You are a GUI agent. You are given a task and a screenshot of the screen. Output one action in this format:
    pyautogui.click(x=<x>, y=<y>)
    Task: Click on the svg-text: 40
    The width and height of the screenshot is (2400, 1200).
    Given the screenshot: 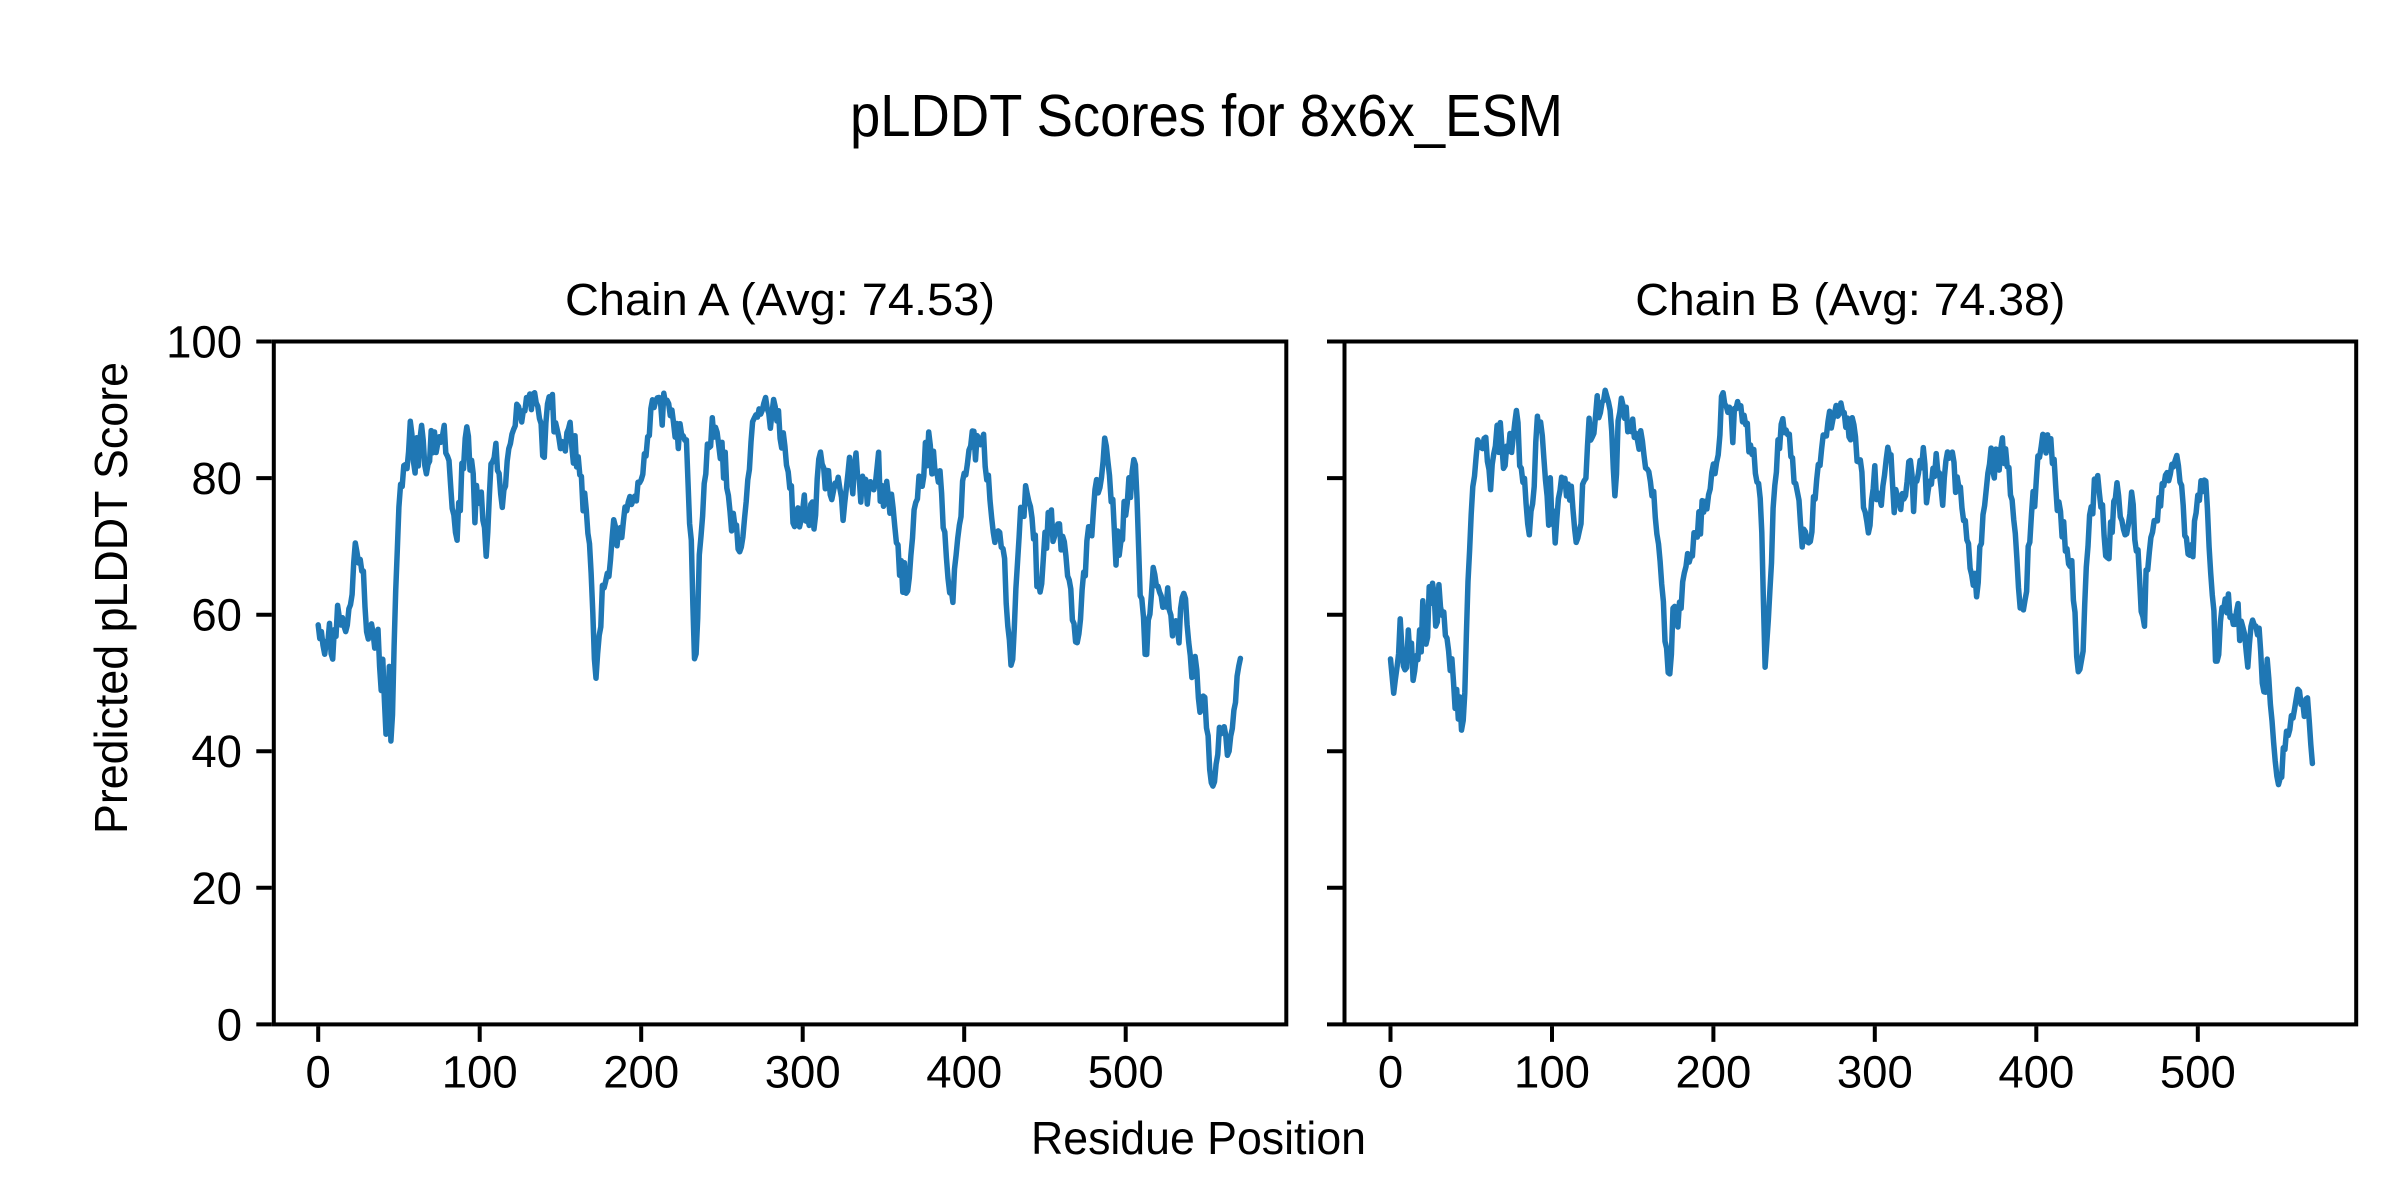 What is the action you would take?
    pyautogui.click(x=216, y=751)
    